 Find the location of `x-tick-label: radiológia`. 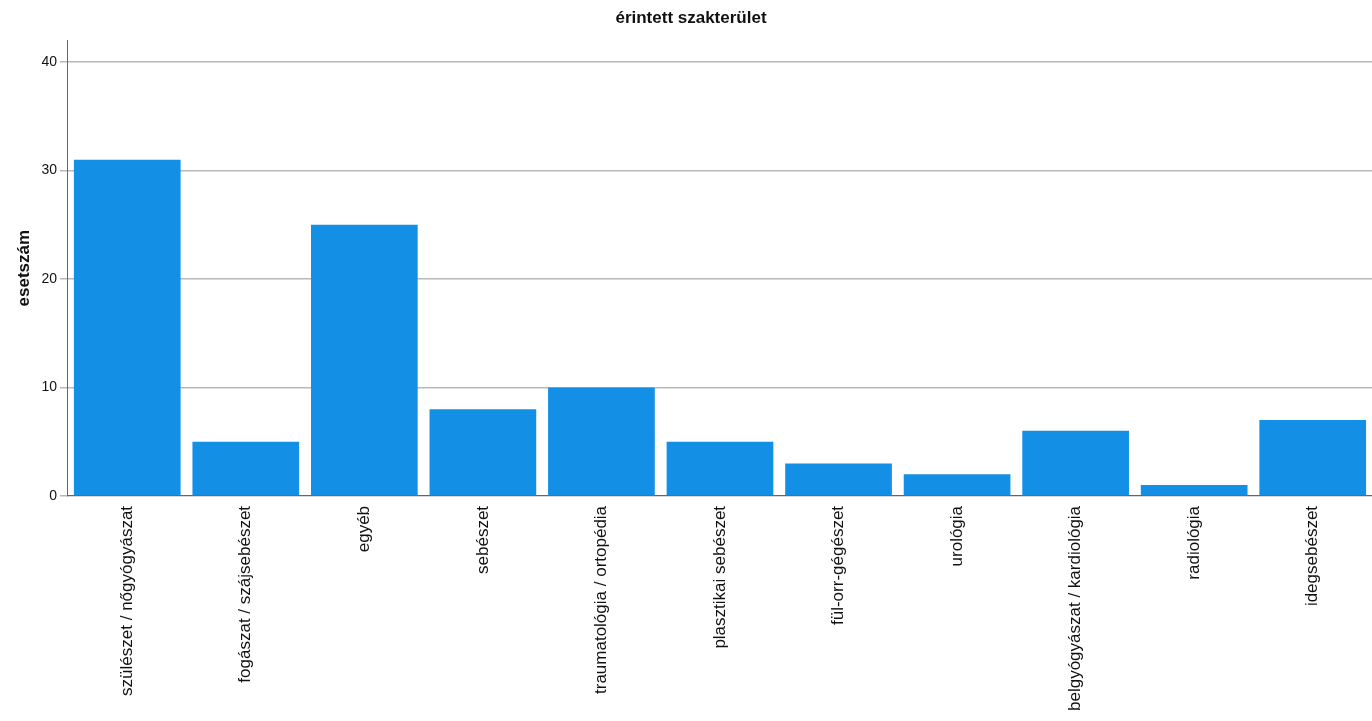

x-tick-label: radiológia is located at coordinates (1193, 542).